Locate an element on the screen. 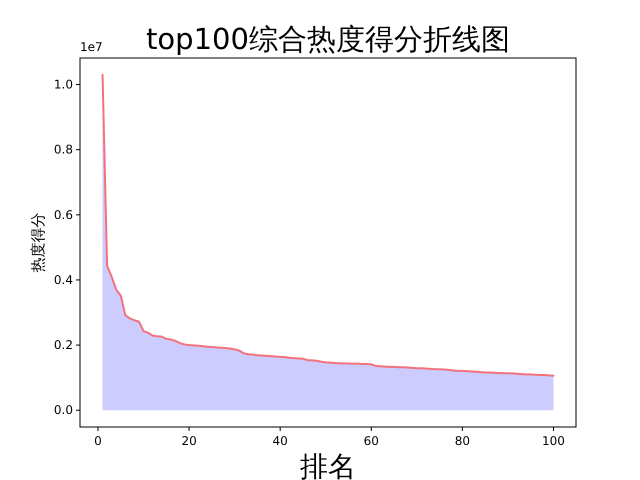 This screenshot has width=640, height=480. x-tick-label: 20 is located at coordinates (189, 441).